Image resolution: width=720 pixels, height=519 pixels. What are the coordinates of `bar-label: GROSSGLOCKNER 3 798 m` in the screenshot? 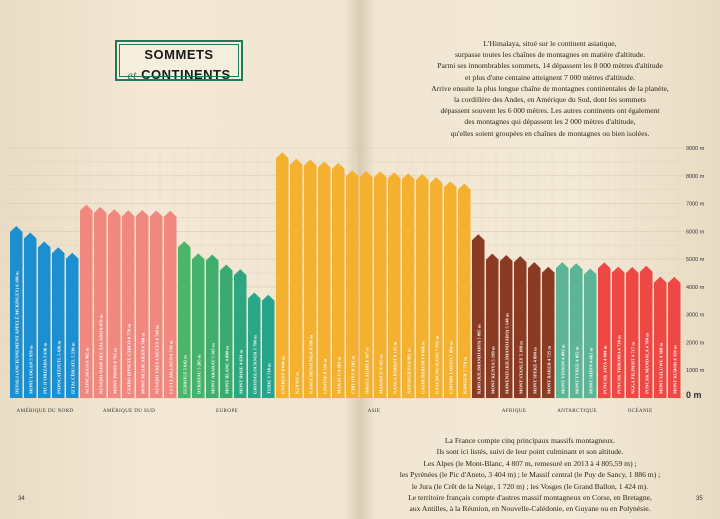 It's located at (254, 364).